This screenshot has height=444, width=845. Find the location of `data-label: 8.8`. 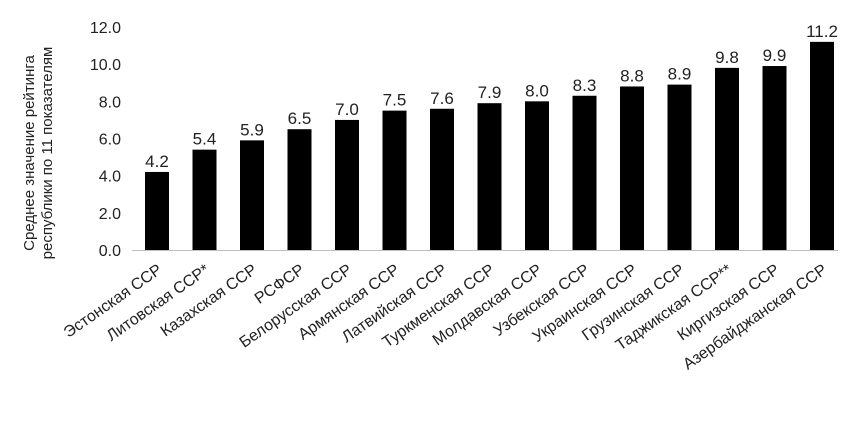

data-label: 8.8 is located at coordinates (632, 75).